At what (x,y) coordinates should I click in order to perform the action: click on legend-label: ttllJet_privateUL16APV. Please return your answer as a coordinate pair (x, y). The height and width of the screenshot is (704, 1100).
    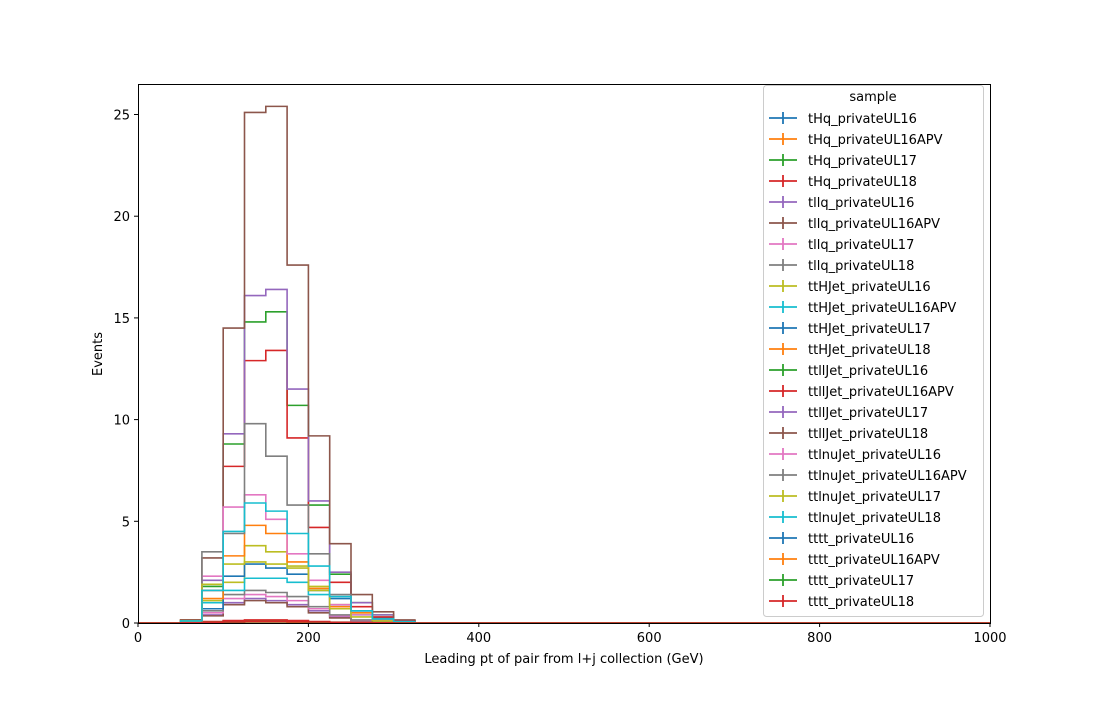
    Looking at the image, I should click on (881, 392).